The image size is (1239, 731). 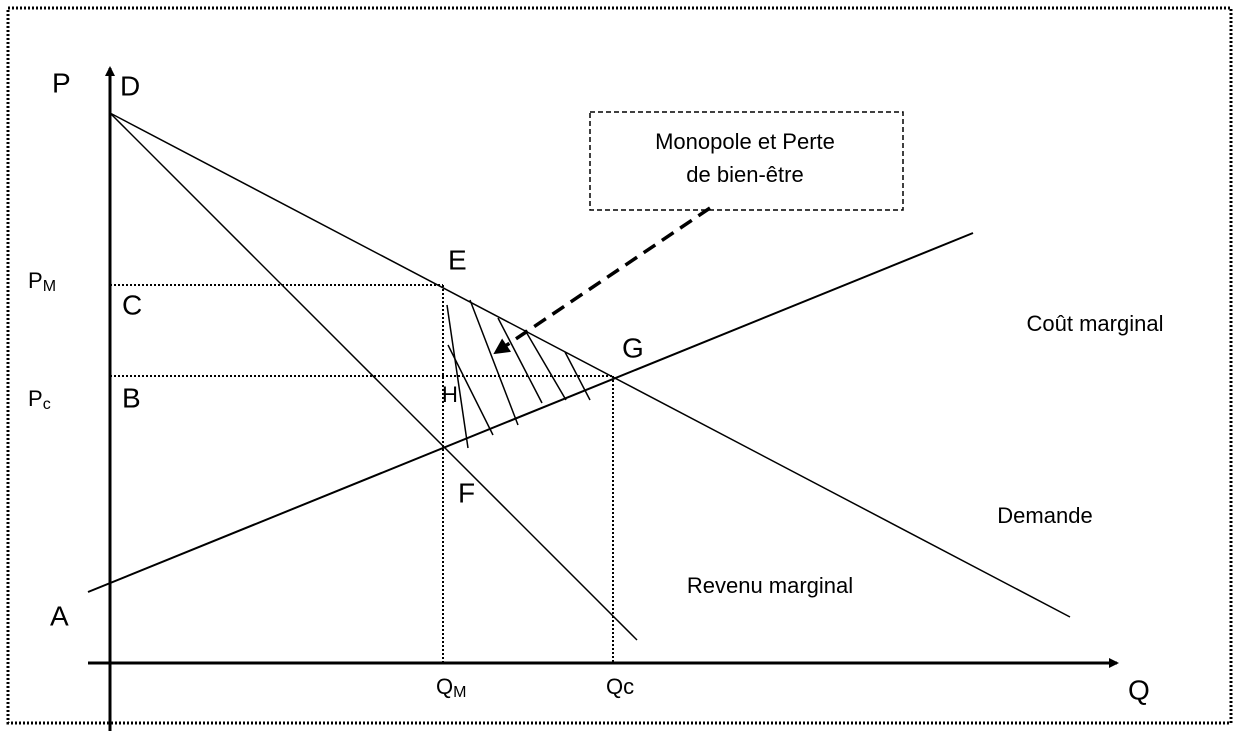 What do you see at coordinates (518, 374) in the screenshot?
I see `hatching` at bounding box center [518, 374].